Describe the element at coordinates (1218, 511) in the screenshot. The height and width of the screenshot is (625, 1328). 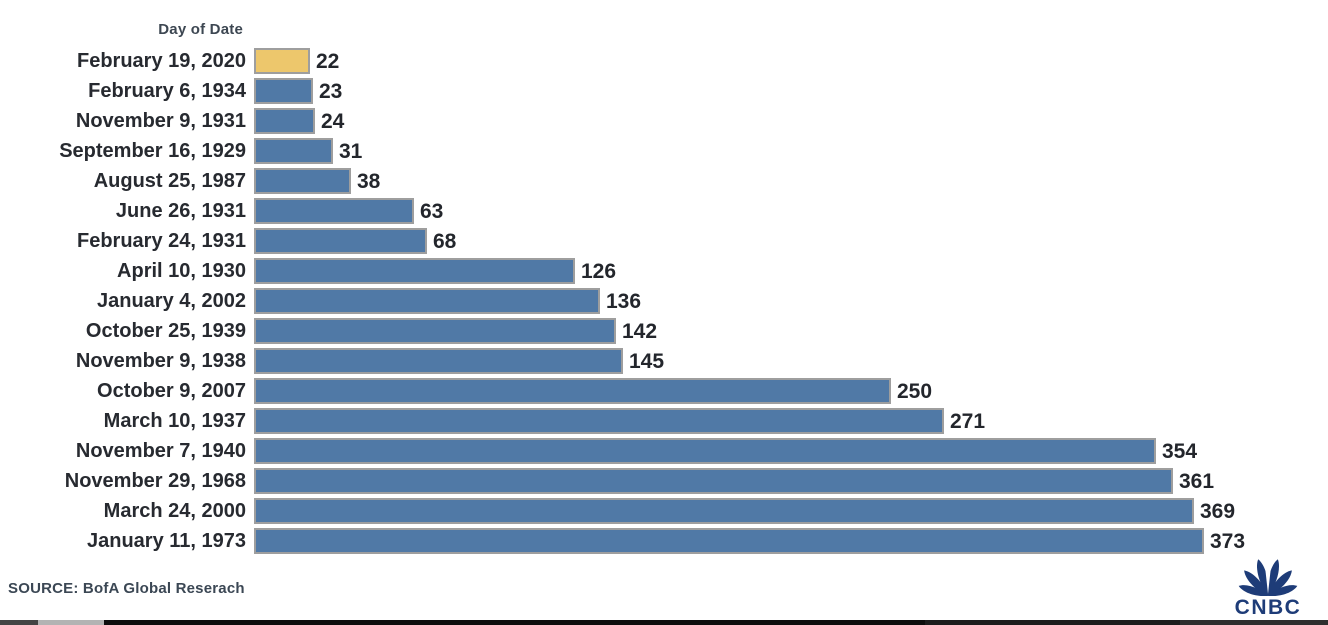
I see `bar-value-label: 369` at that location.